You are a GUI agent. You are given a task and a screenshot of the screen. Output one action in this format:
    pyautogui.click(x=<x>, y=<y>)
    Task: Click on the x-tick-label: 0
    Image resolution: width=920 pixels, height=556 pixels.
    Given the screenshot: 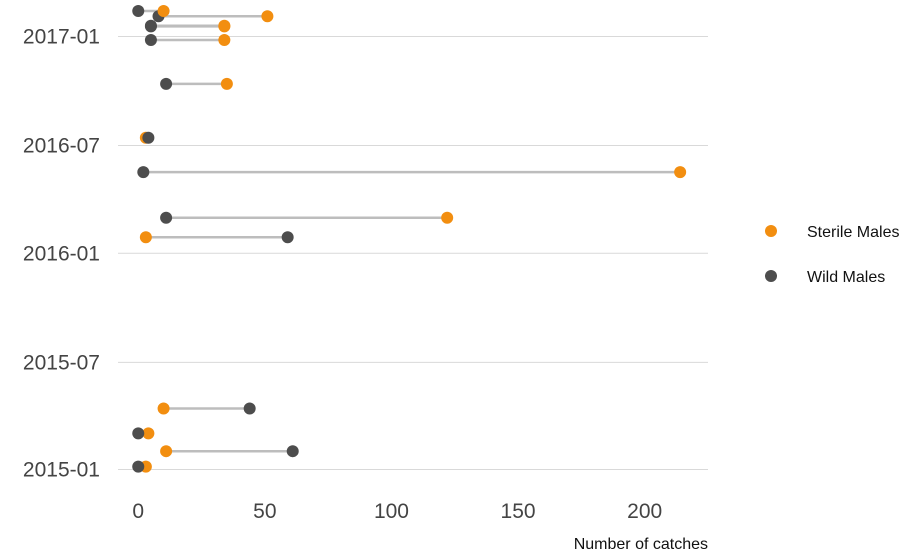 What is the action you would take?
    pyautogui.click(x=138, y=511)
    